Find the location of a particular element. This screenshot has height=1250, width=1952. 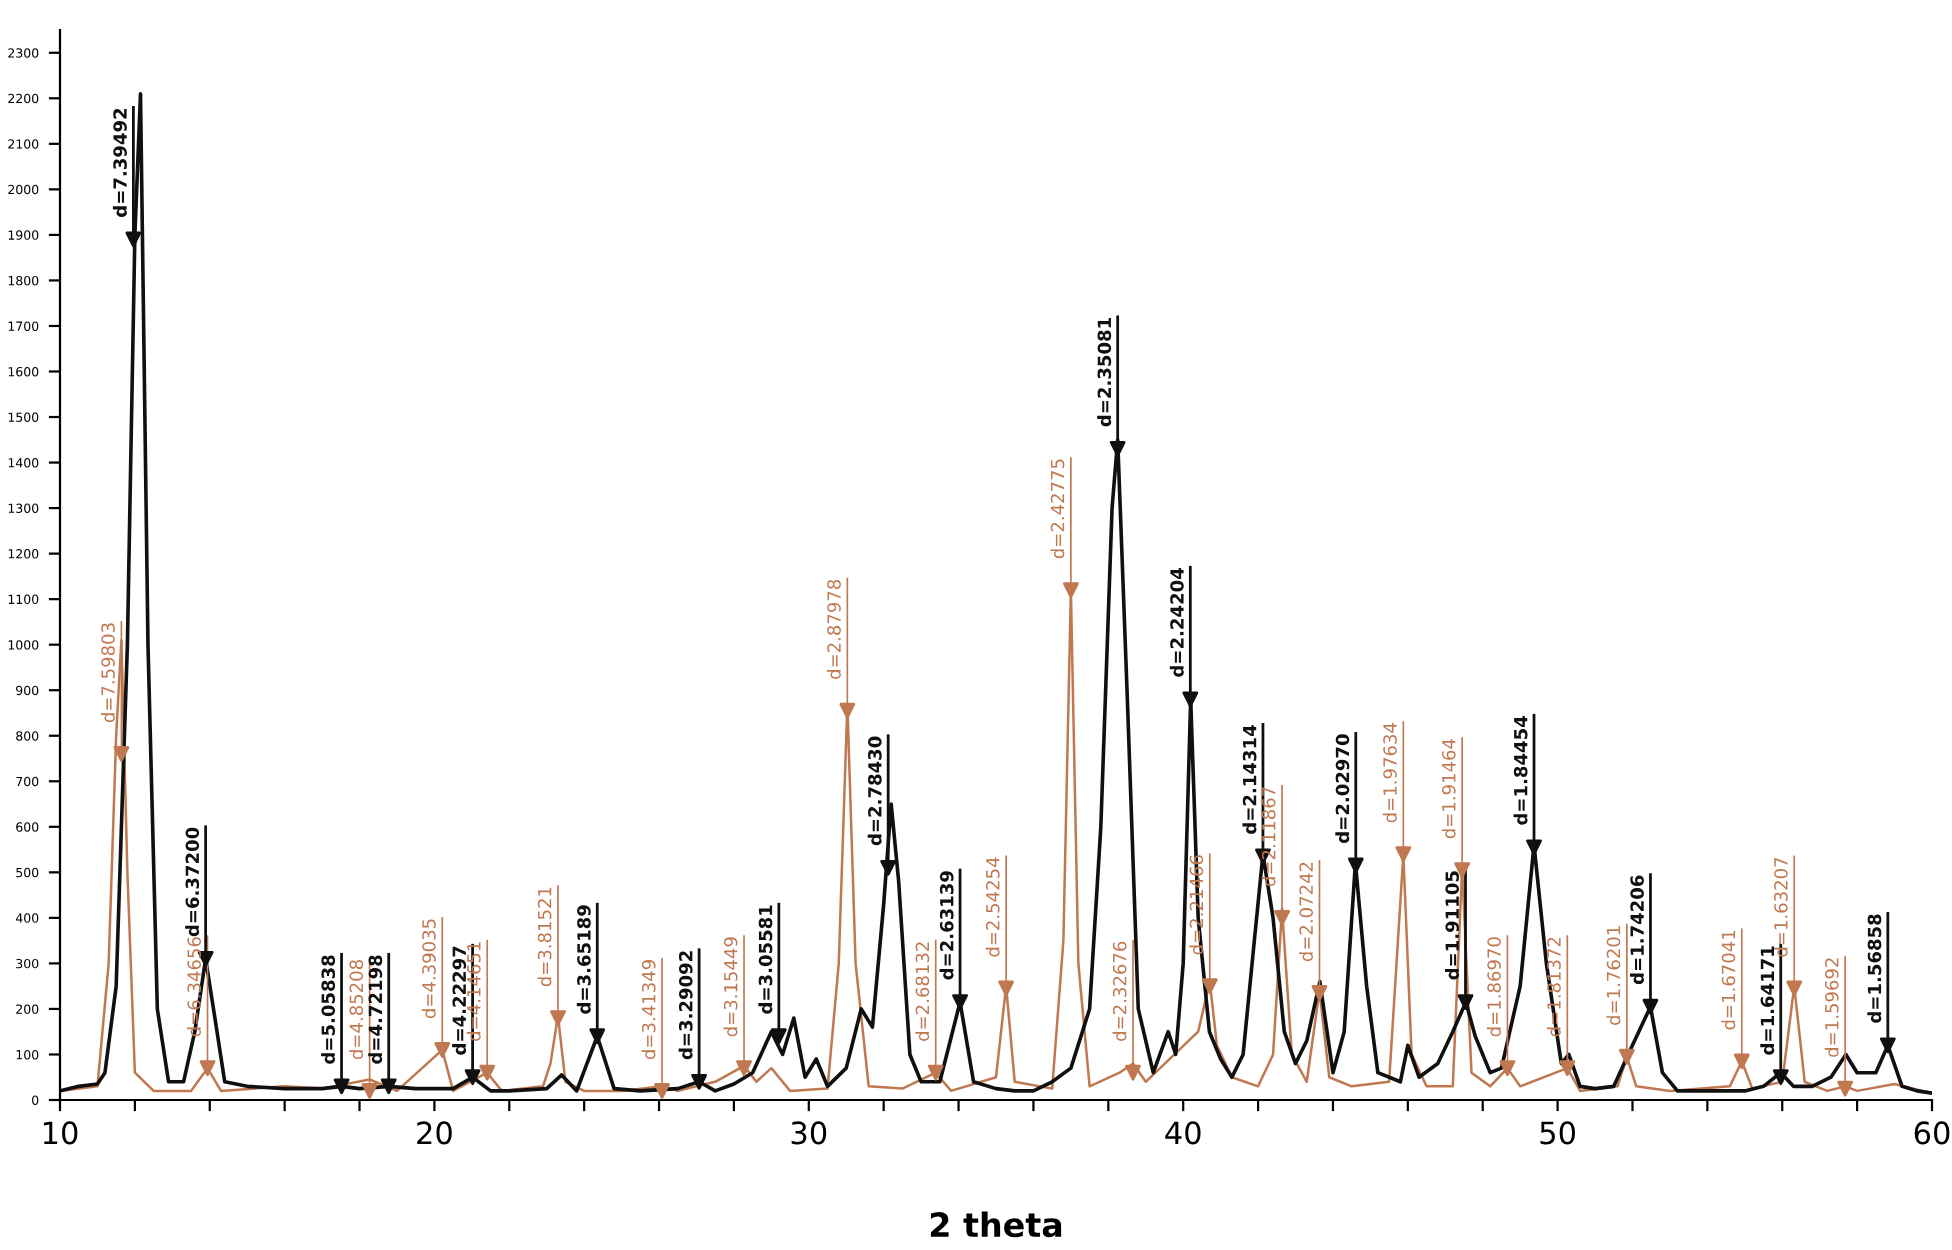

annotation: d=2.63139 is located at coordinates (946, 925).